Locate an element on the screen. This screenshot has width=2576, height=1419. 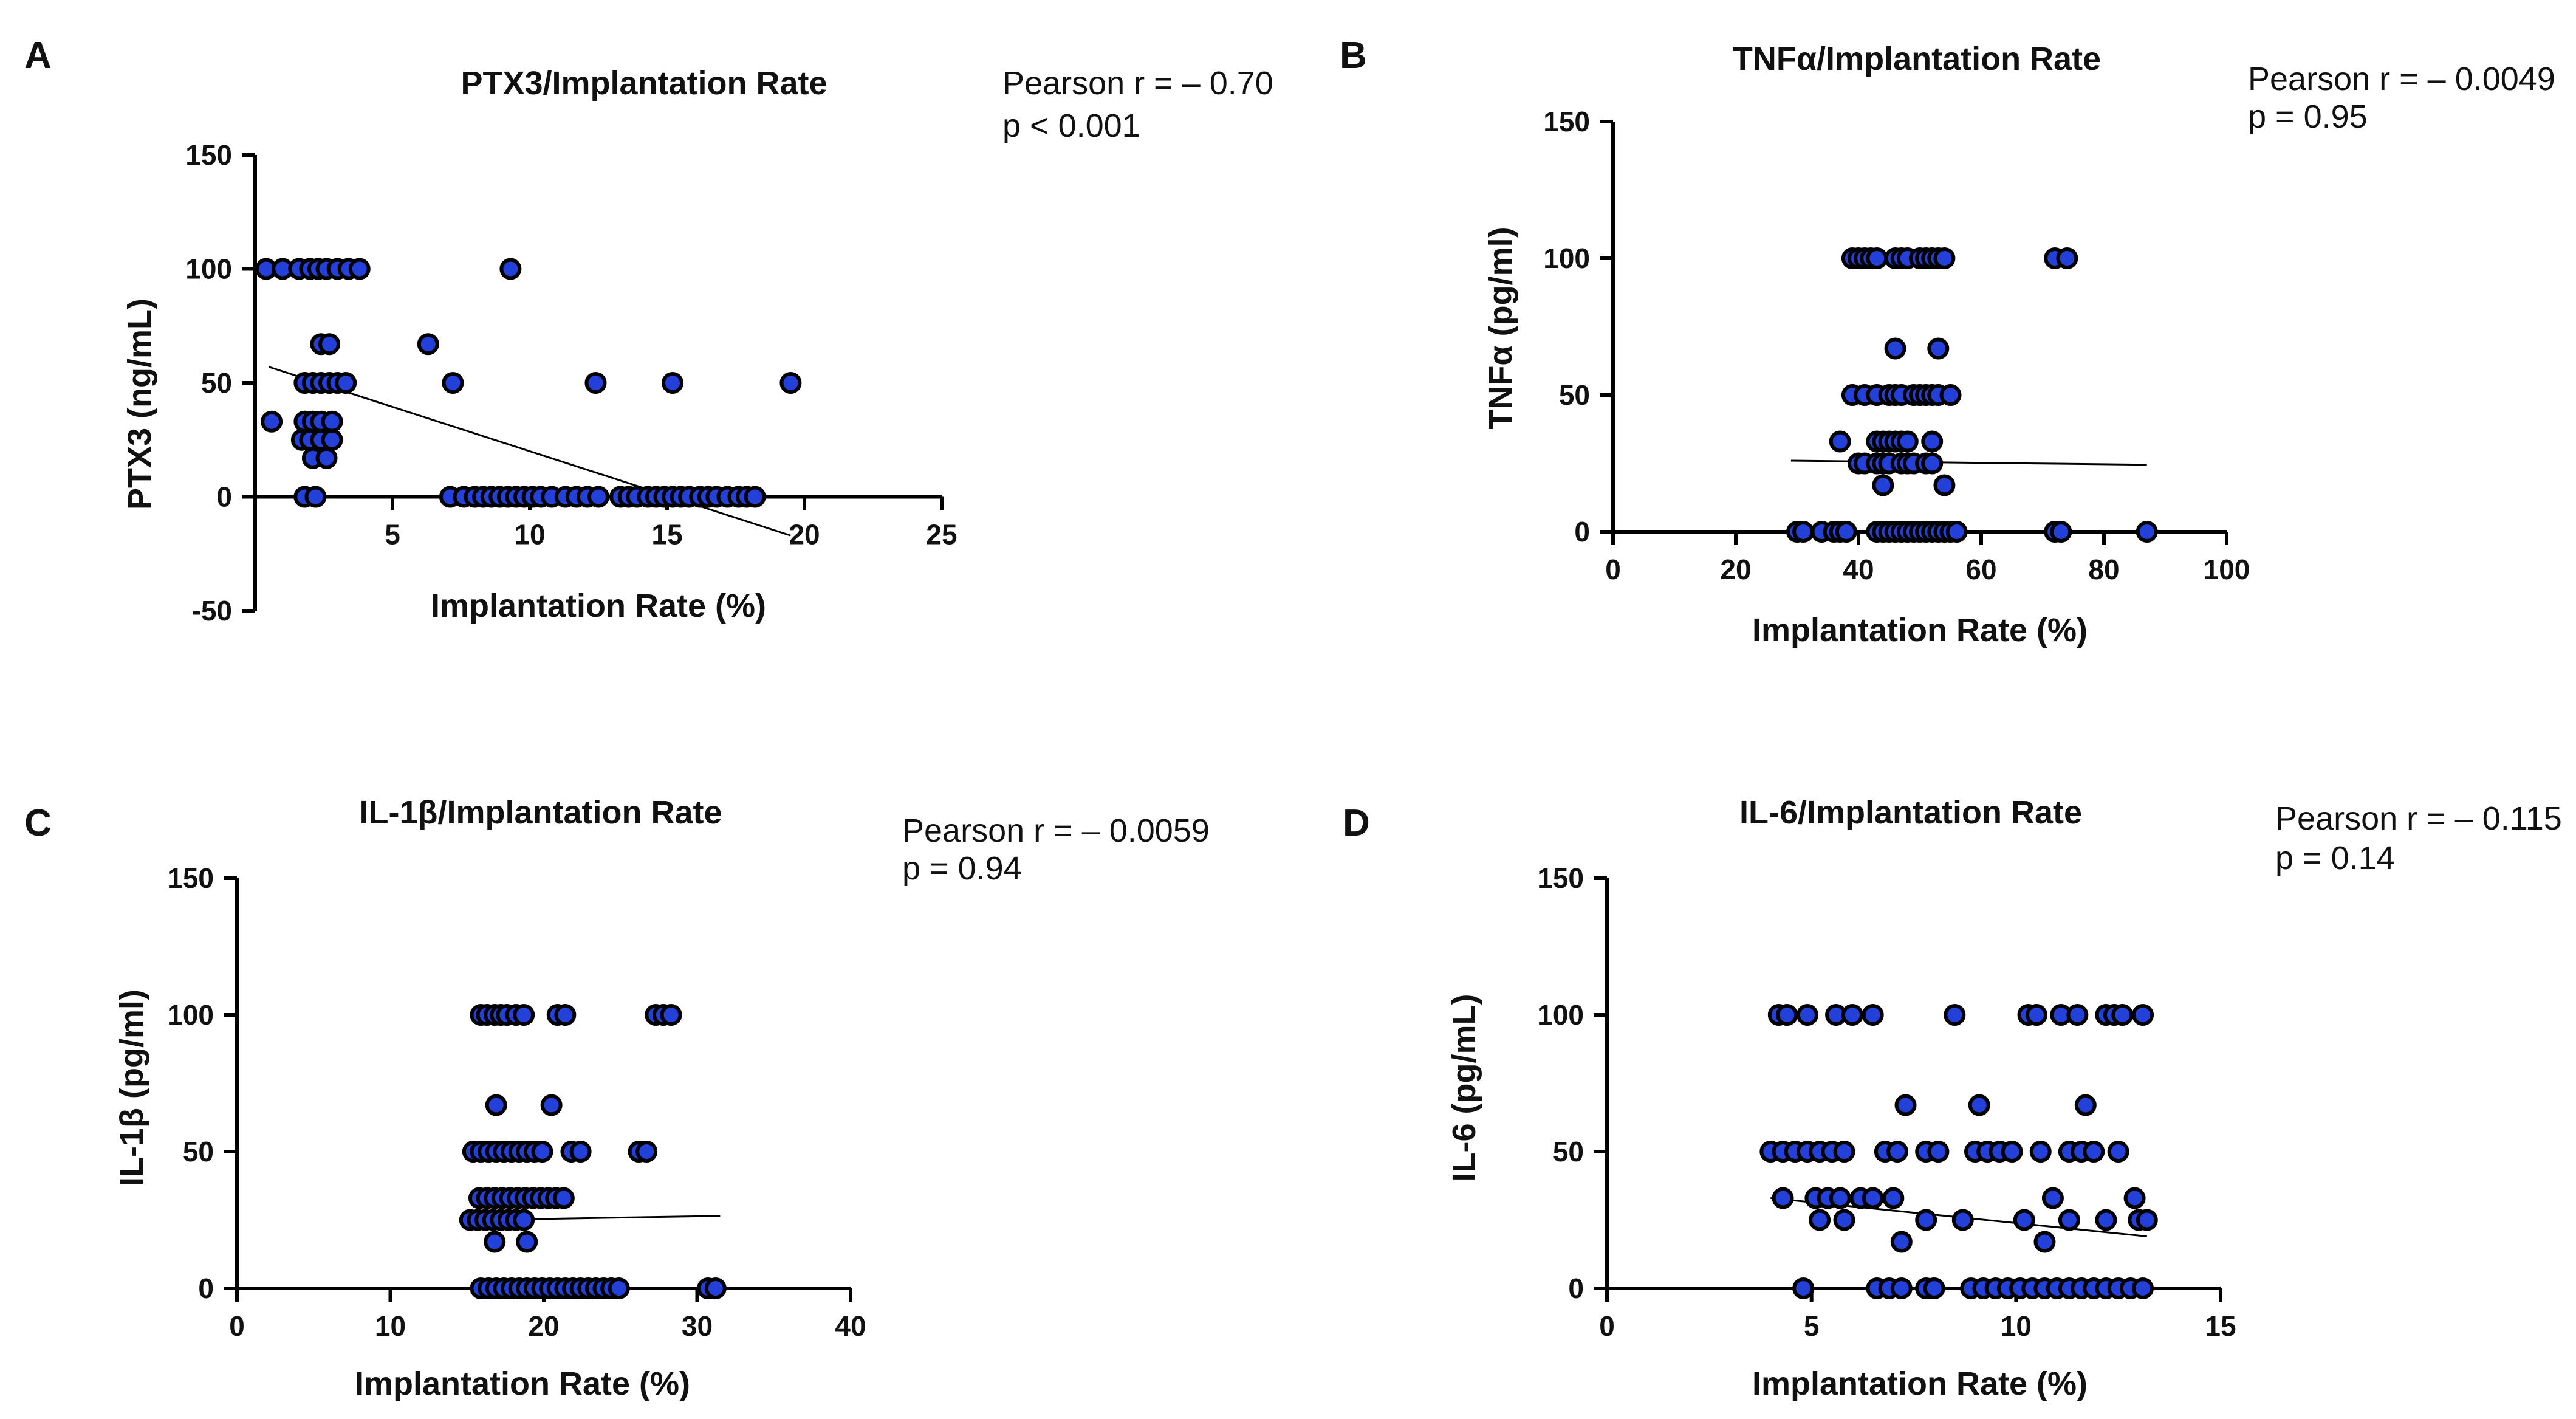
panel-c-y-tick-label: 150 is located at coordinates (190, 878).